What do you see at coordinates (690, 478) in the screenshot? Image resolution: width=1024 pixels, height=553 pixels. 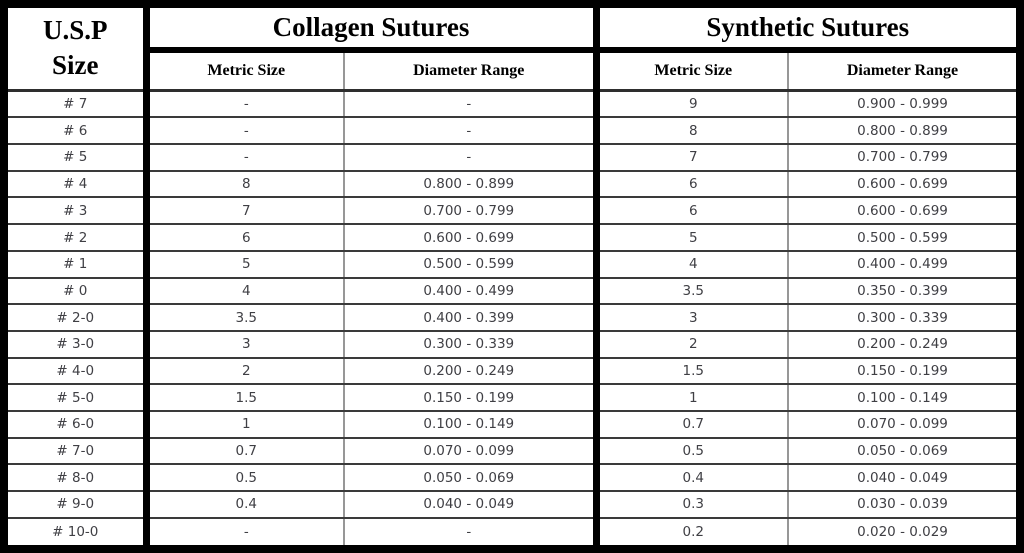 I see `synthetic-metric-cell: 0.4` at bounding box center [690, 478].